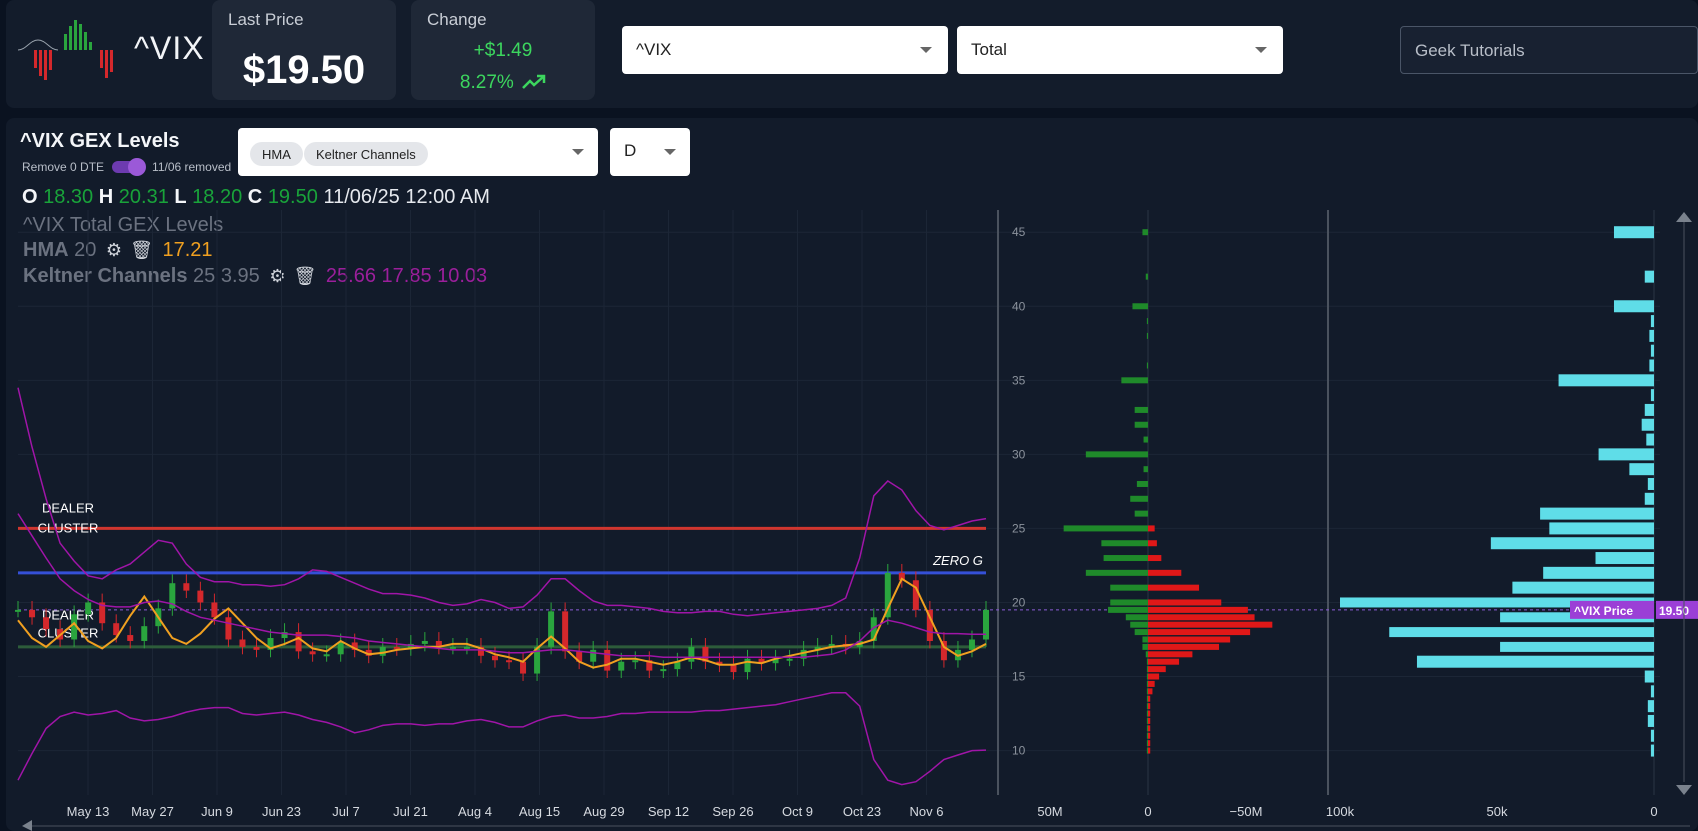  Describe the element at coordinates (85, 250) in the screenshot. I see `hma-param: 20` at that location.